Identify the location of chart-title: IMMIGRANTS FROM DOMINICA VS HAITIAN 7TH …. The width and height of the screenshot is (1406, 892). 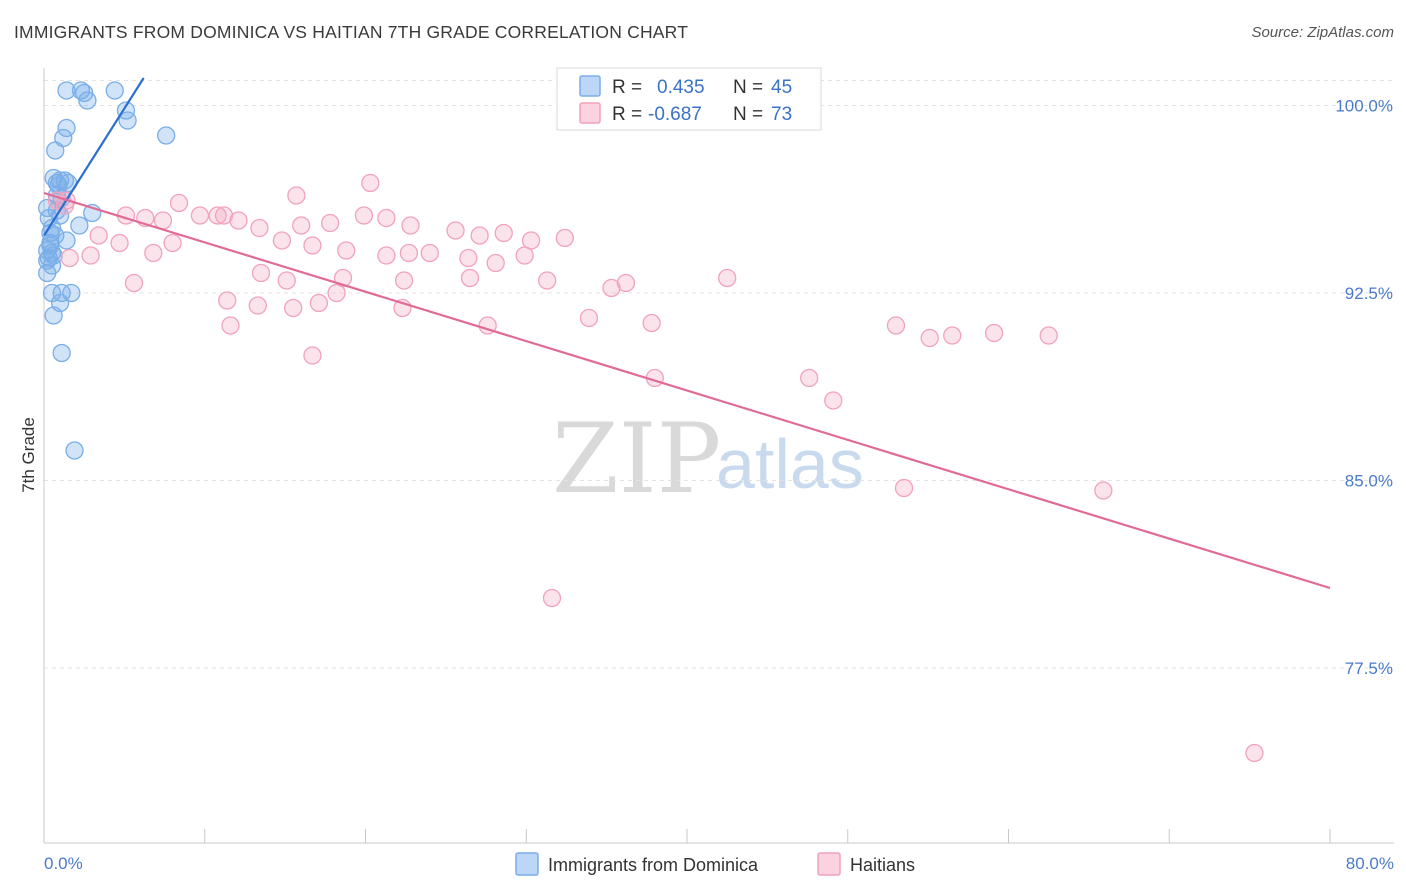
(351, 32).